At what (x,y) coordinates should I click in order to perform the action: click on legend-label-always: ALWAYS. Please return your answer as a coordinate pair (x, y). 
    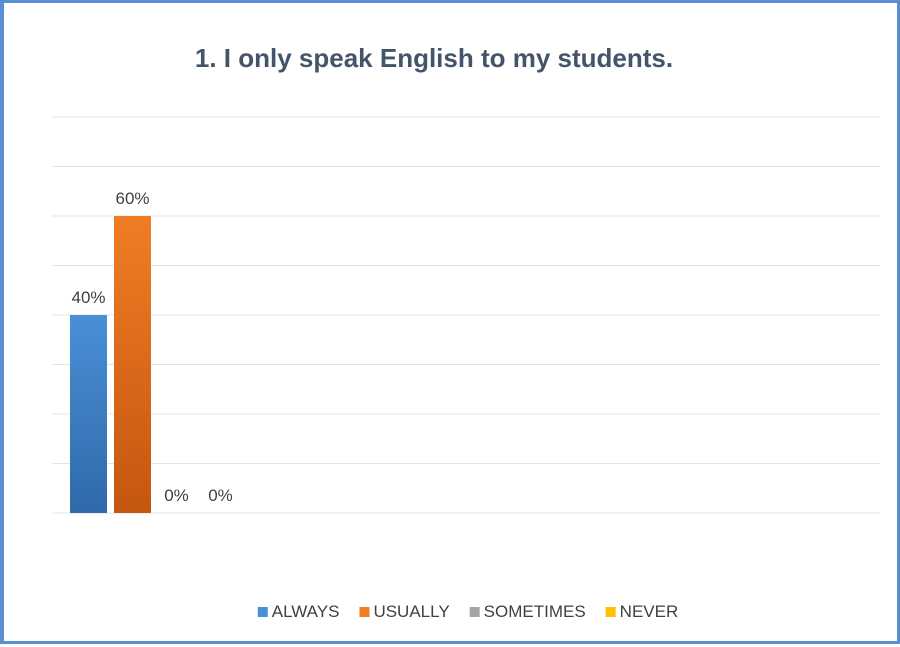
    Looking at the image, I should click on (306, 611).